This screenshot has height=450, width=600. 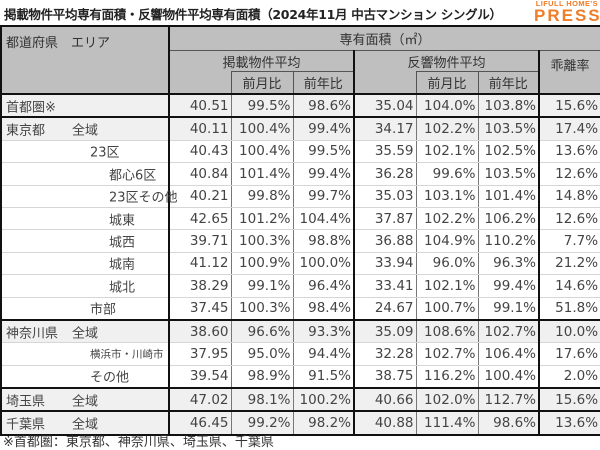 I want to click on row-label: 首都圏※, so click(x=85, y=106).